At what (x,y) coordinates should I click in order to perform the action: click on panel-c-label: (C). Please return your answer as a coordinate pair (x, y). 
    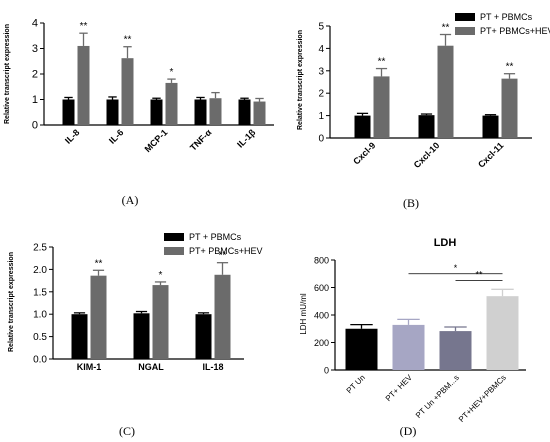
    Looking at the image, I should click on (127, 431).